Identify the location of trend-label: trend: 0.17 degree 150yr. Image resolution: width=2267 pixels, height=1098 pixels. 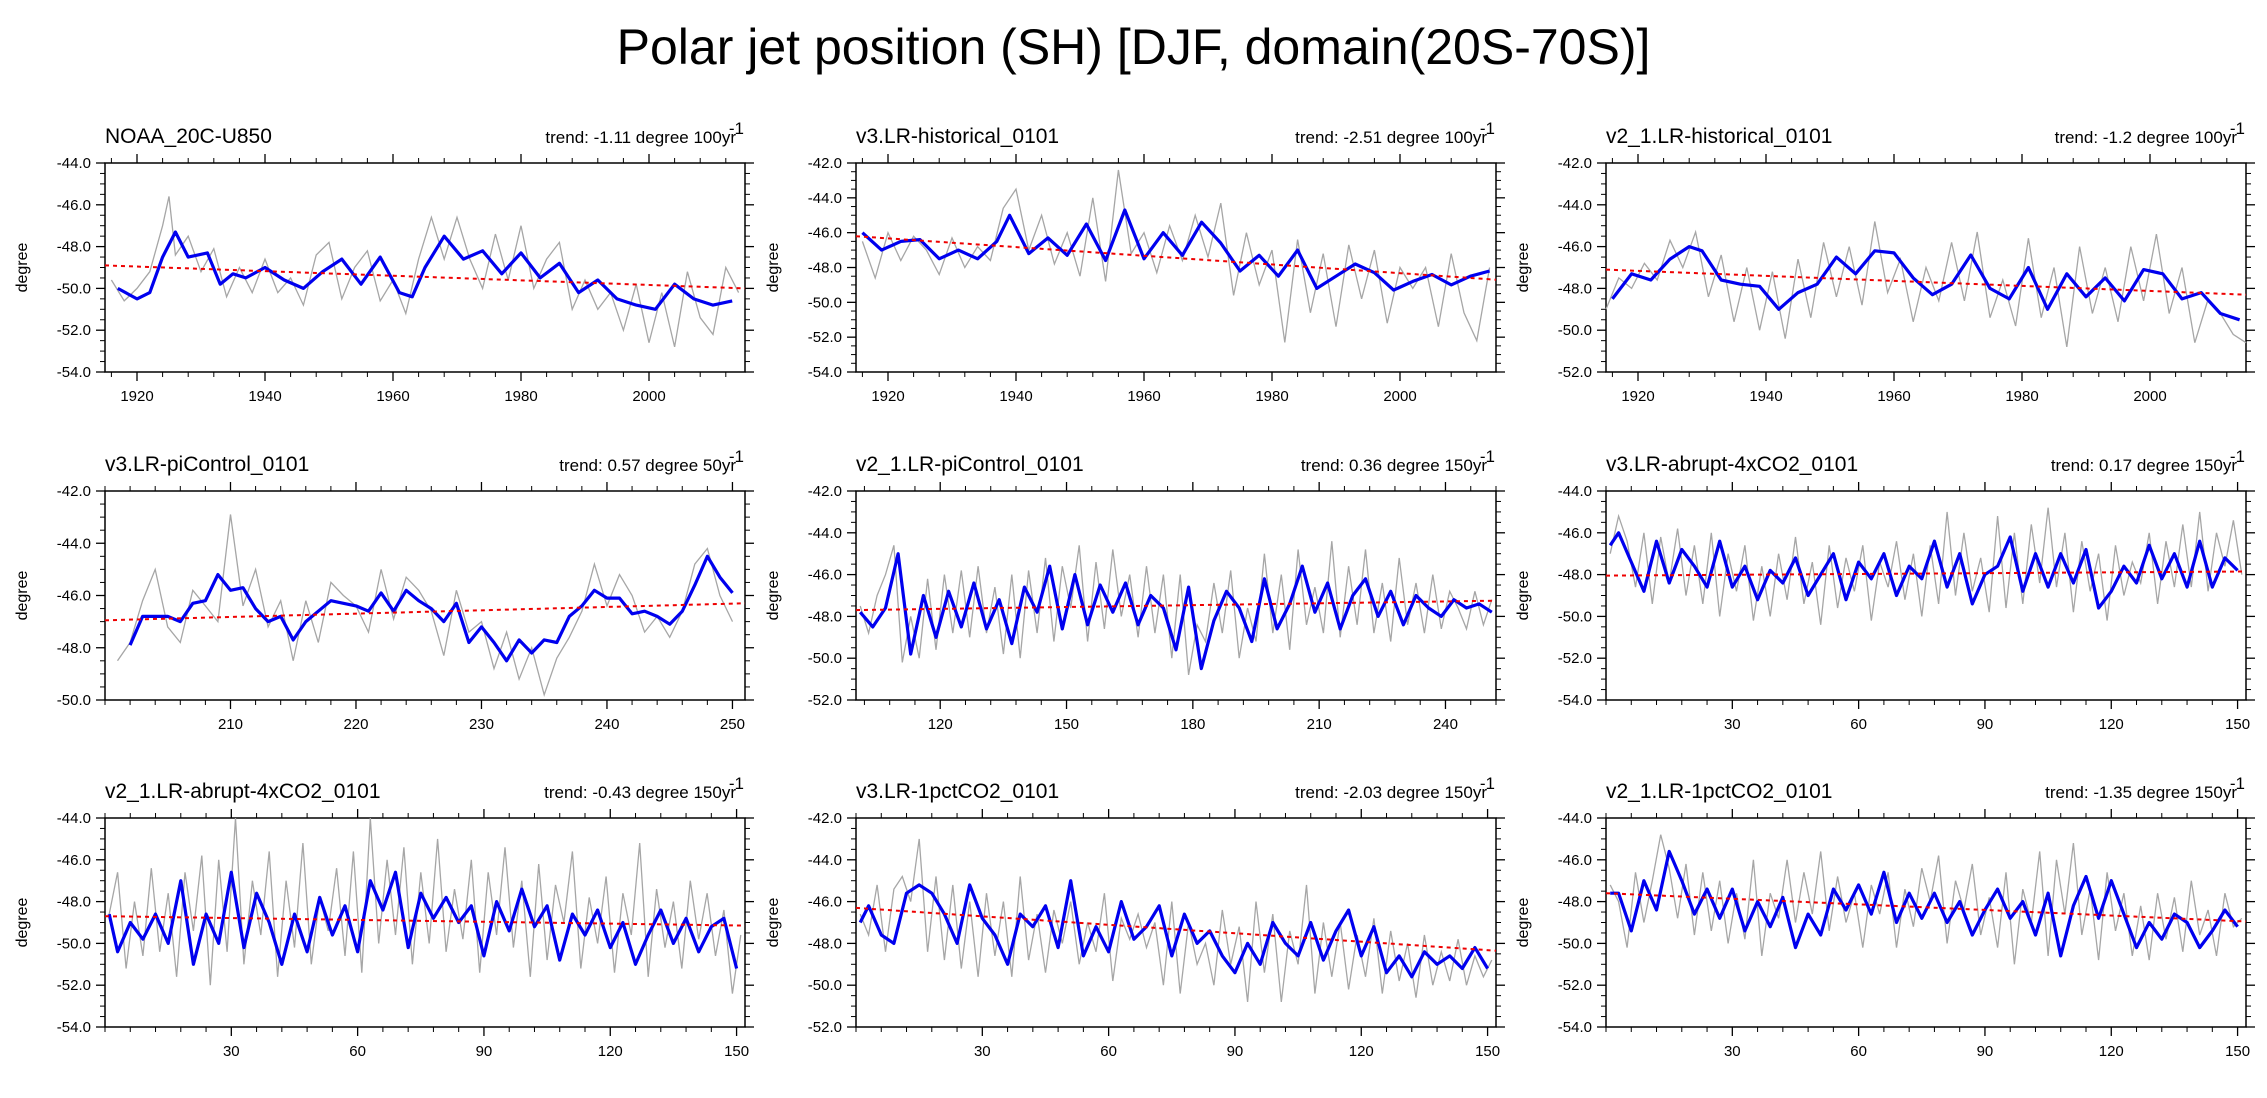
(2144, 465).